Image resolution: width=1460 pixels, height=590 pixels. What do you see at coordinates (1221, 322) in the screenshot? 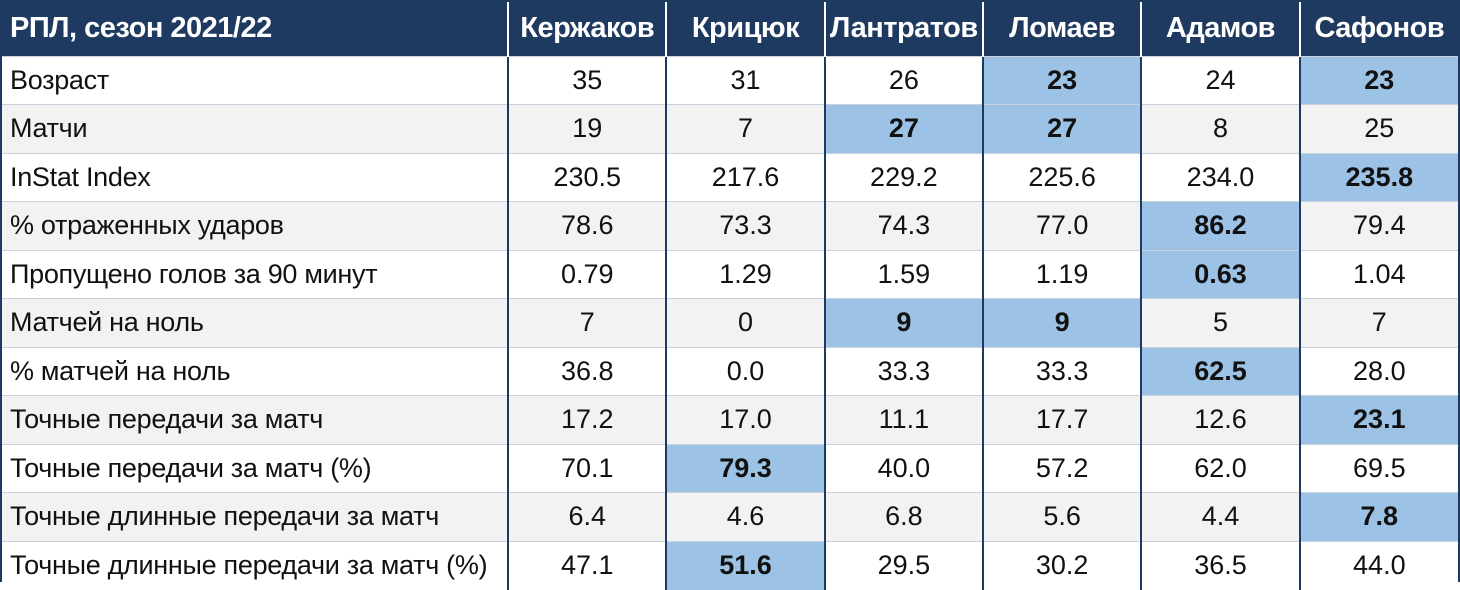
I see `table-cell: 5` at bounding box center [1221, 322].